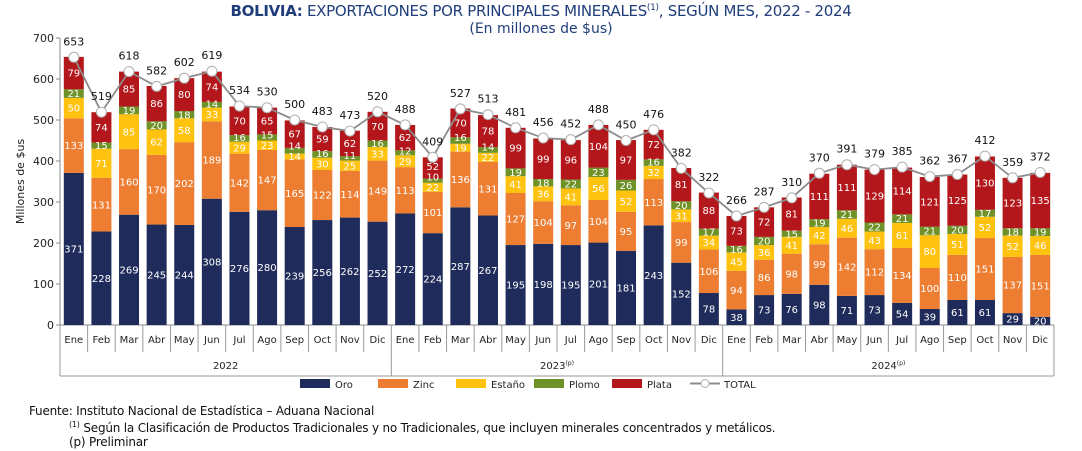  What do you see at coordinates (43, 284) in the screenshot?
I see `y-tick-label: 100` at bounding box center [43, 284].